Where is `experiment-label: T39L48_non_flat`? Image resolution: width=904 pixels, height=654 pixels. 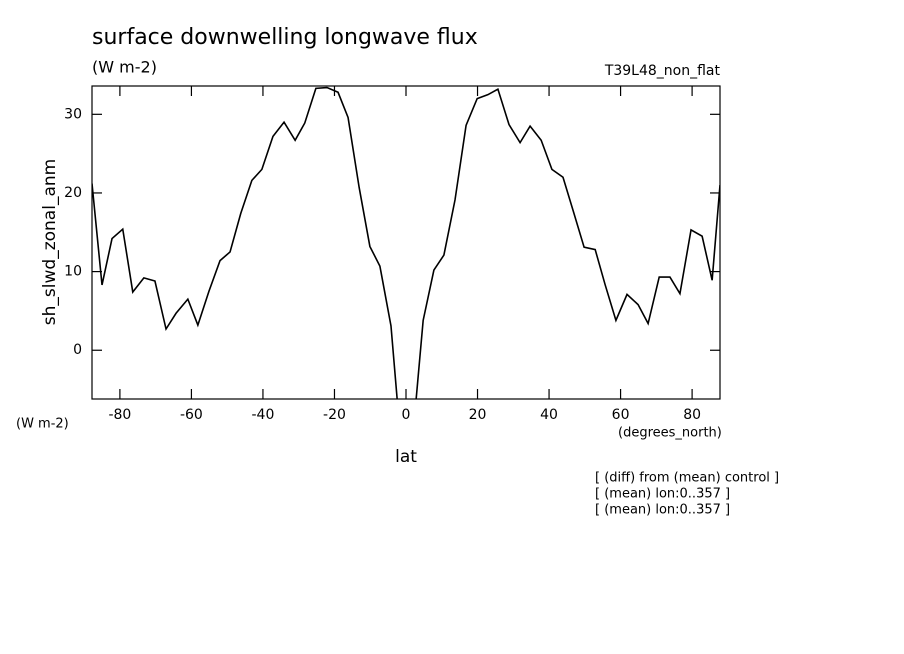
experiment-label: T39L48_non_flat is located at coordinates (662, 71).